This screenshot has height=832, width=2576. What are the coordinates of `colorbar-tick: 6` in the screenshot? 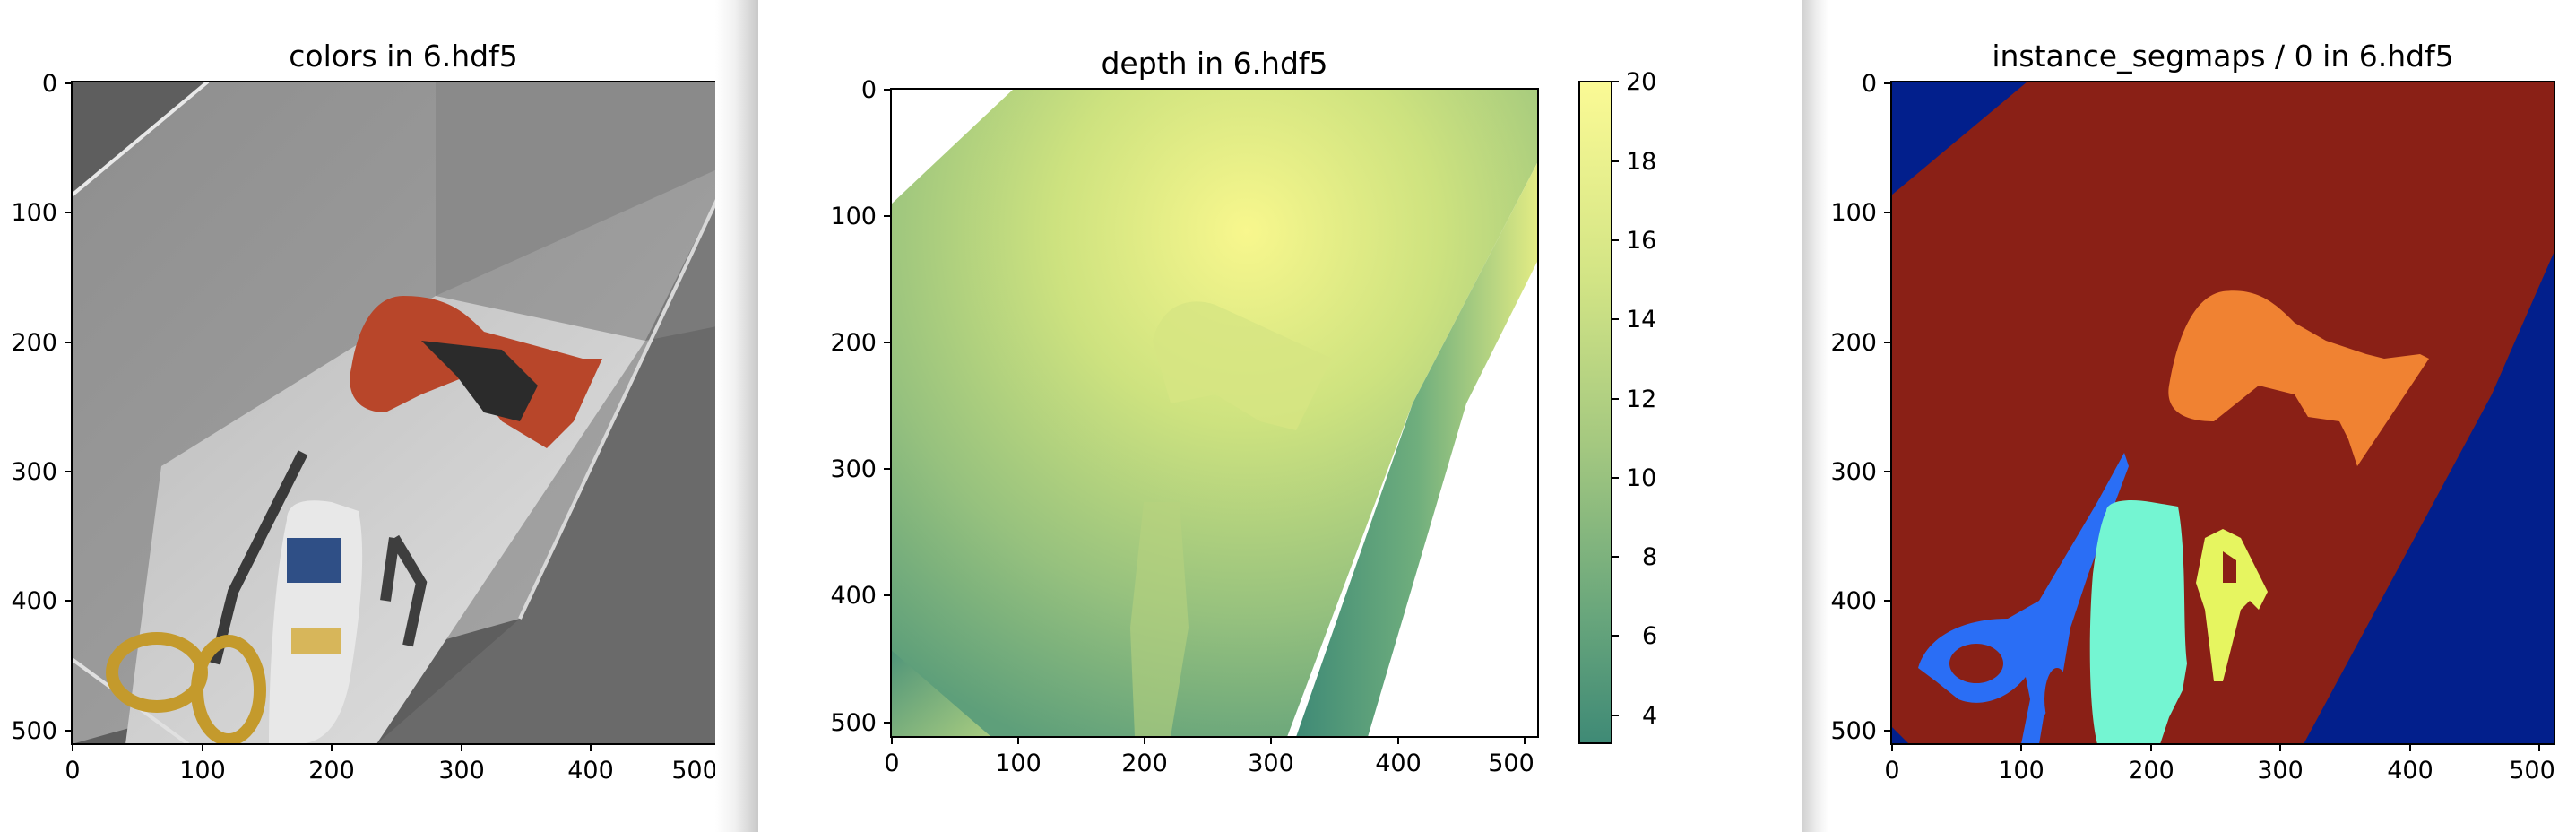 It's located at (1649, 636).